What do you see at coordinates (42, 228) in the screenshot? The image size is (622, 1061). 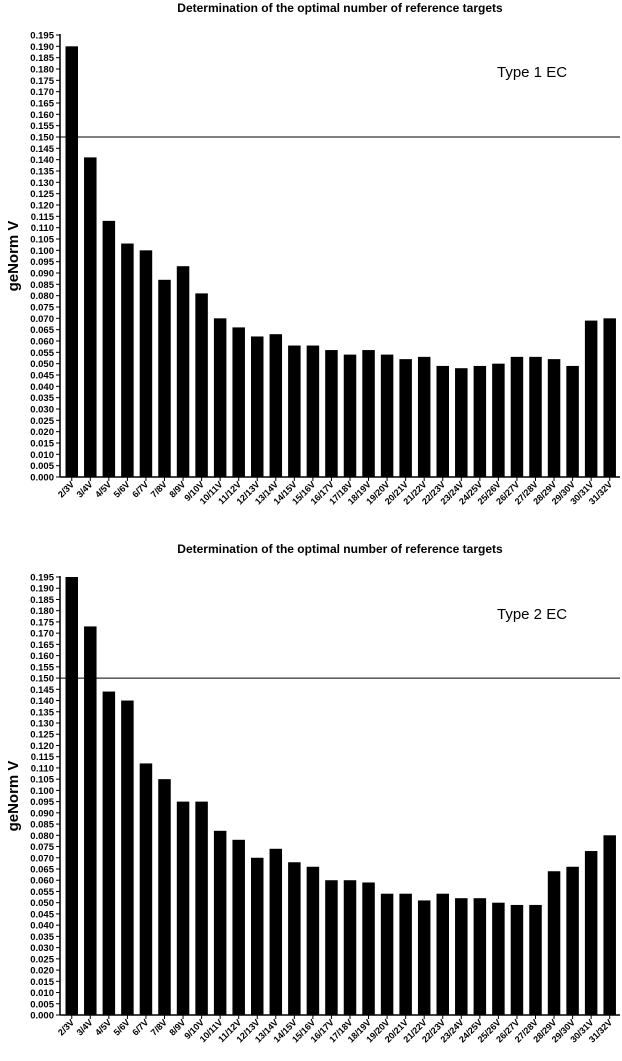 I see `y-tick-label: 0.110` at bounding box center [42, 228].